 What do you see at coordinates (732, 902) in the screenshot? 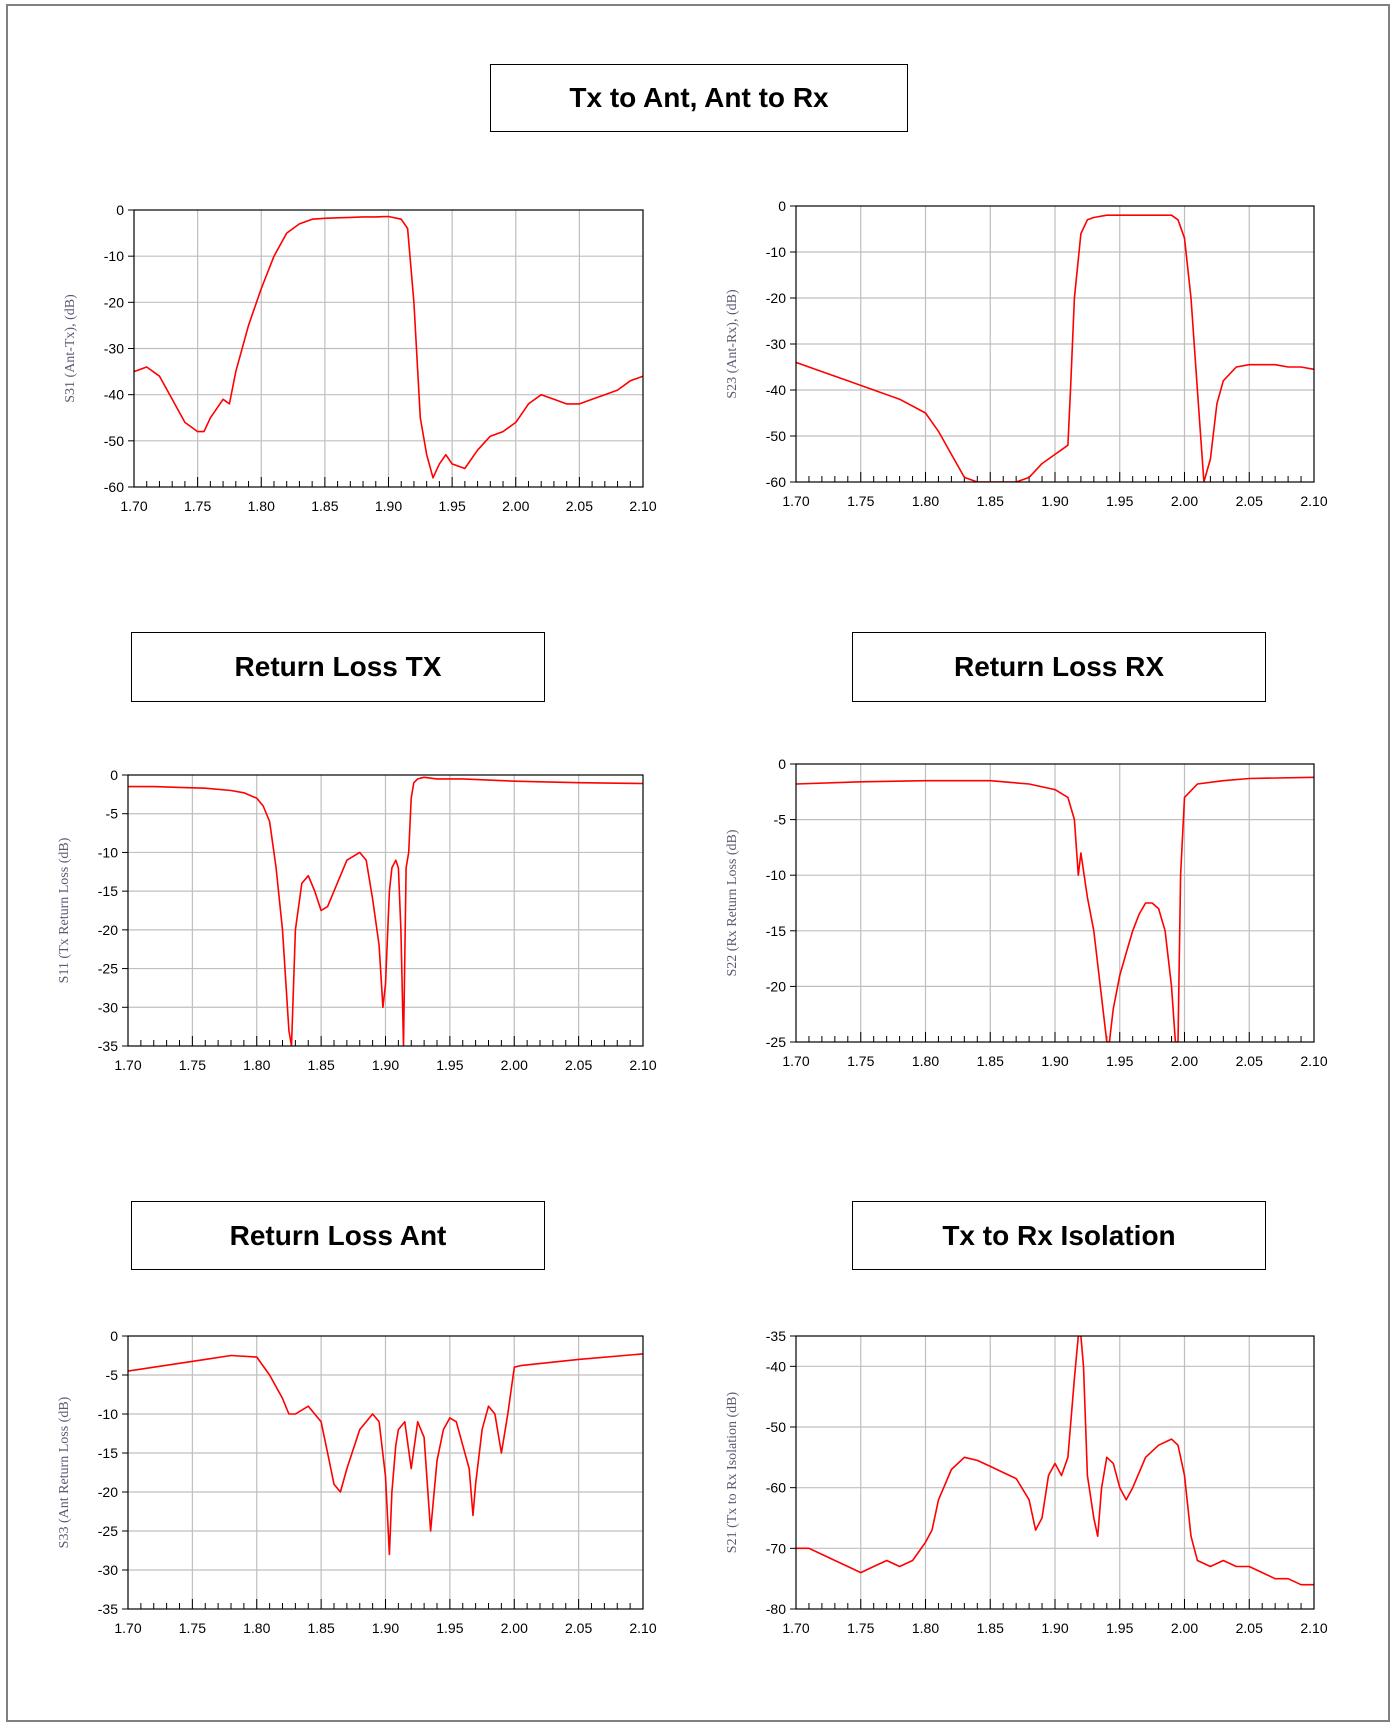
I see `y-axis-title: S22 (Rx Return Loss (dB)` at bounding box center [732, 902].